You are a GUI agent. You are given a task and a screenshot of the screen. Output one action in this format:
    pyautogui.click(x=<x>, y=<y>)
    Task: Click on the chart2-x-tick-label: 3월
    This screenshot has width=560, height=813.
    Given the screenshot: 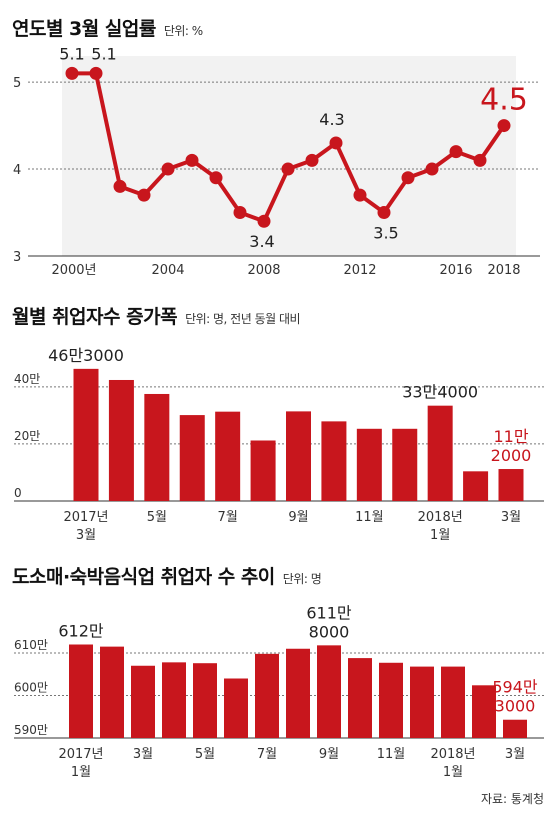 What is the action you would take?
    pyautogui.click(x=511, y=517)
    